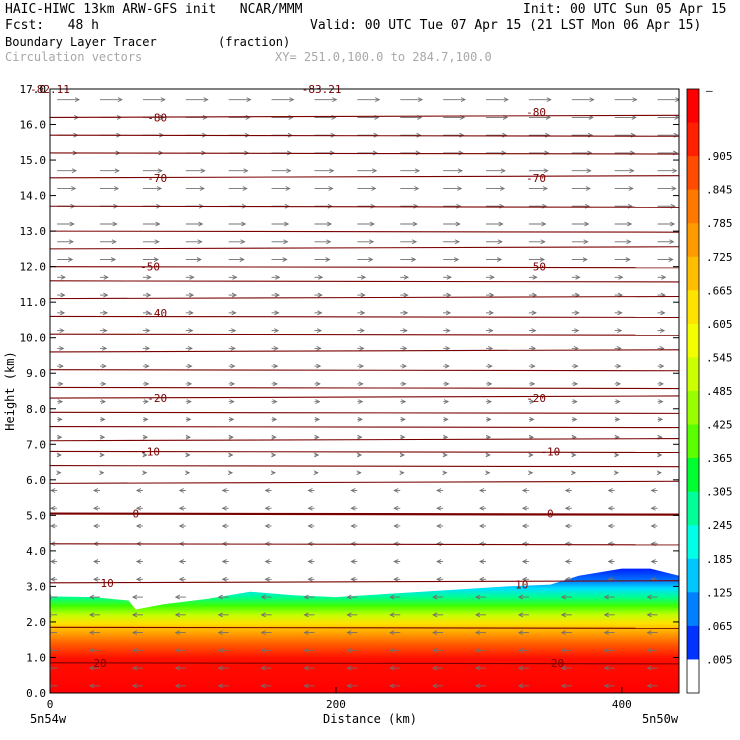  I want to click on colorbar-label: .005, so click(719, 659).